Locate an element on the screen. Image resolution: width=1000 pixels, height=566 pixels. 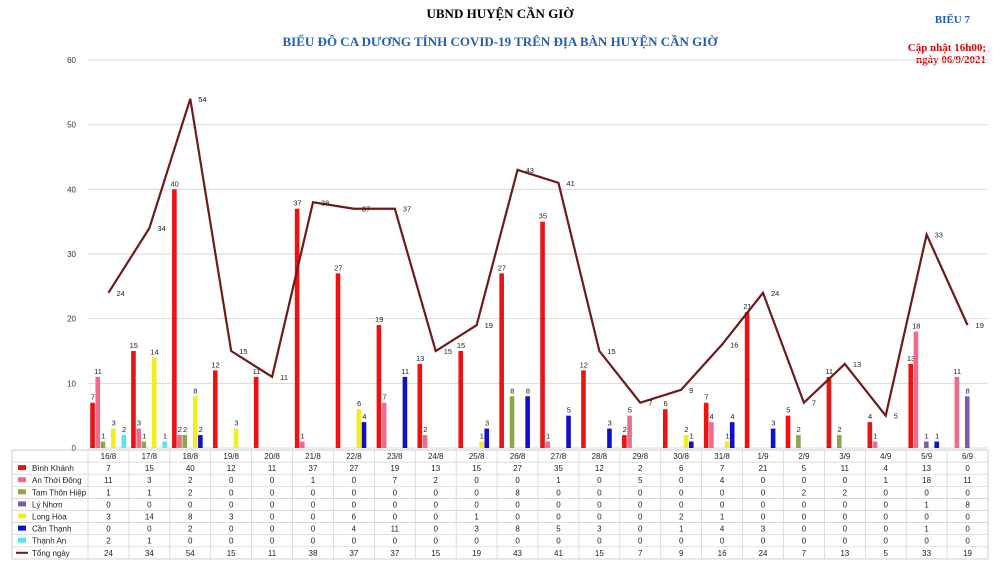
line-data-label: 11 is located at coordinates (284, 377).